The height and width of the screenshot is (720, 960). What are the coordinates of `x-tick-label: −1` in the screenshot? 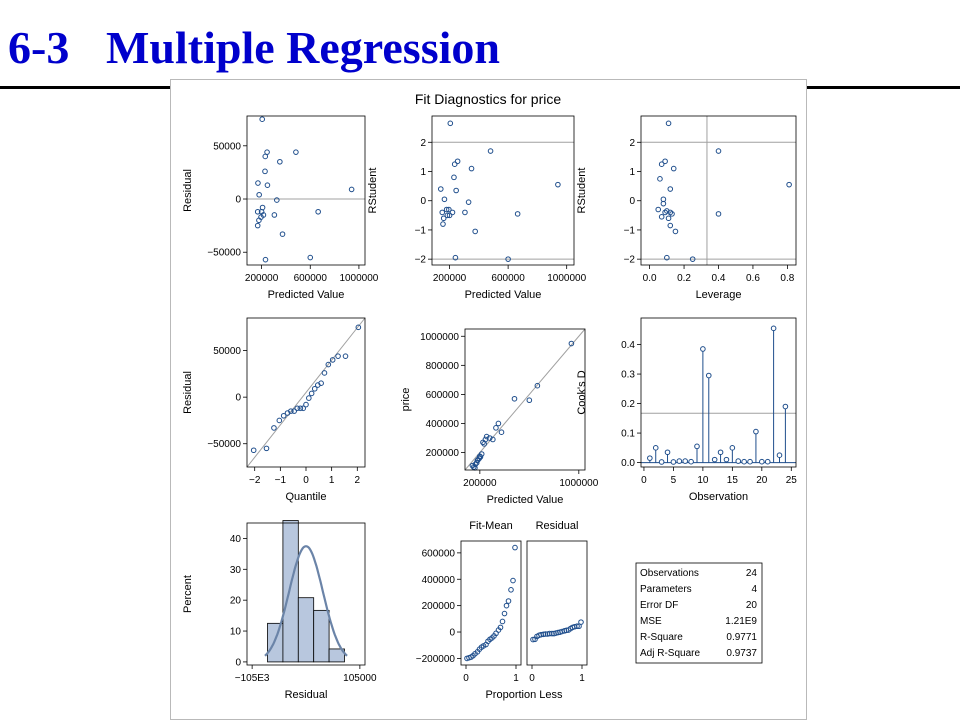 It's located at (281, 480).